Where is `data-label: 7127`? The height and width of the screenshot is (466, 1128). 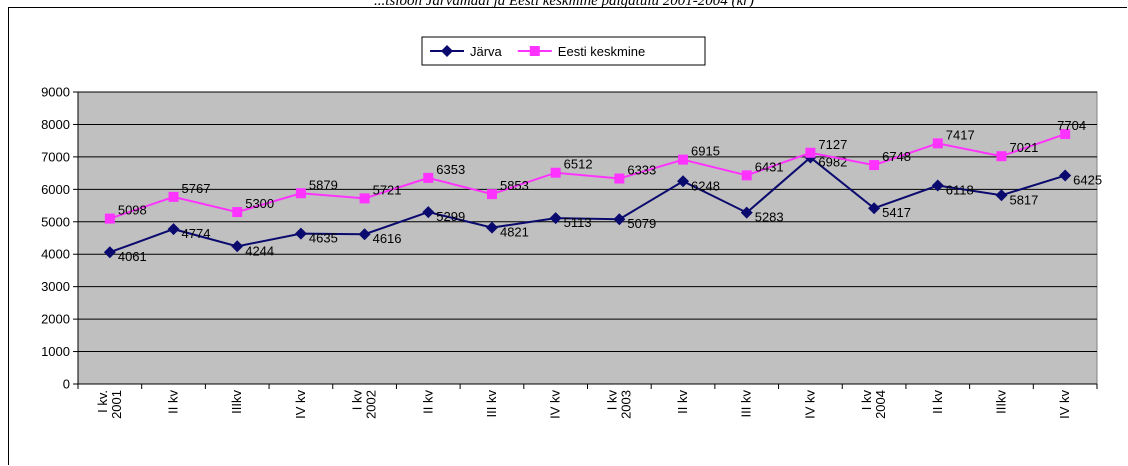 data-label: 7127 is located at coordinates (832, 144).